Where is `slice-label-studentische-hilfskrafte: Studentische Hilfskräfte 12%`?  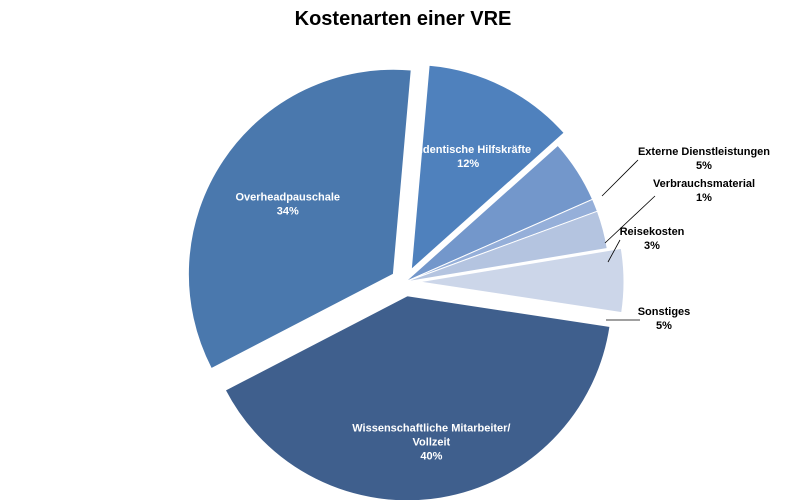 slice-label-studentische-hilfskrafte: Studentische Hilfskräfte 12% is located at coordinates (468, 157).